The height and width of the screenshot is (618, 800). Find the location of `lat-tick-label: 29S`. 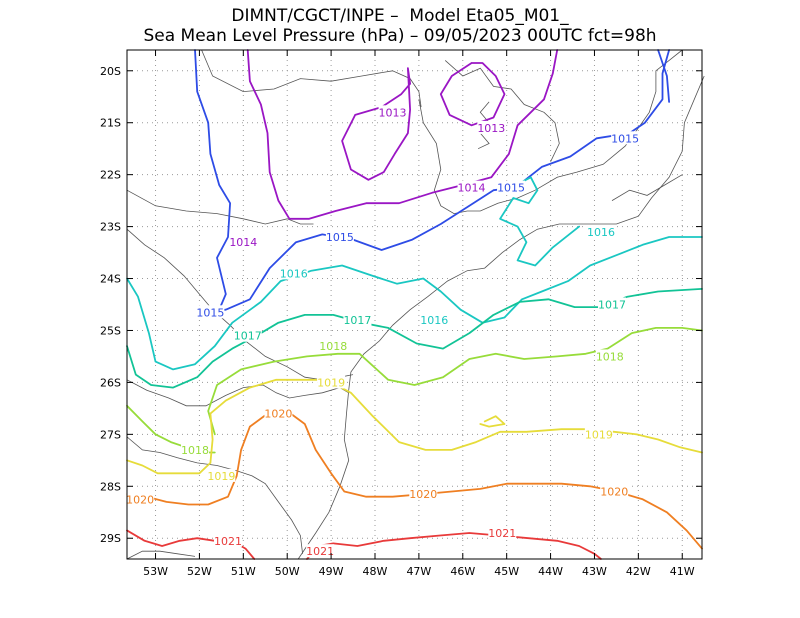

lat-tick-label: 29S is located at coordinates (110, 538).